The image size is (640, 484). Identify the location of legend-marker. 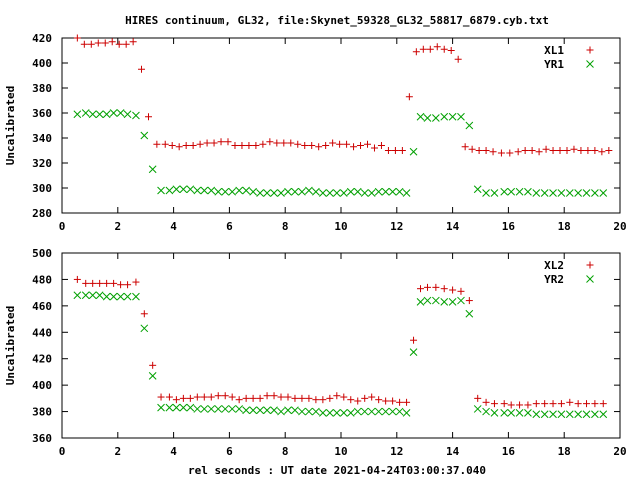
(590, 64).